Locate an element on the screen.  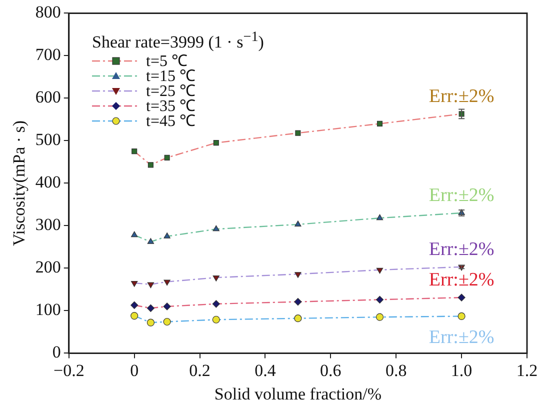
y-tick-label: 0 is located at coordinates (56, 352).